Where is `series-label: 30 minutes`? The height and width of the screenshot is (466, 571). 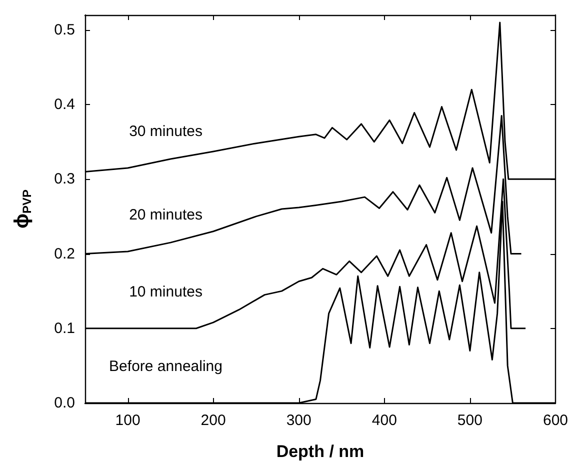
series-label: 30 minutes is located at coordinates (165, 131).